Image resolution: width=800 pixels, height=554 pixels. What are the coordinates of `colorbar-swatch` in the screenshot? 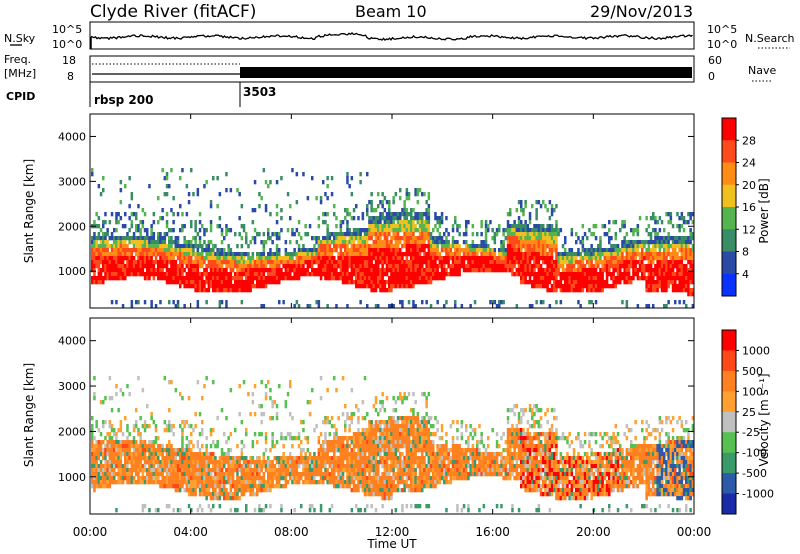 It's located at (729, 129).